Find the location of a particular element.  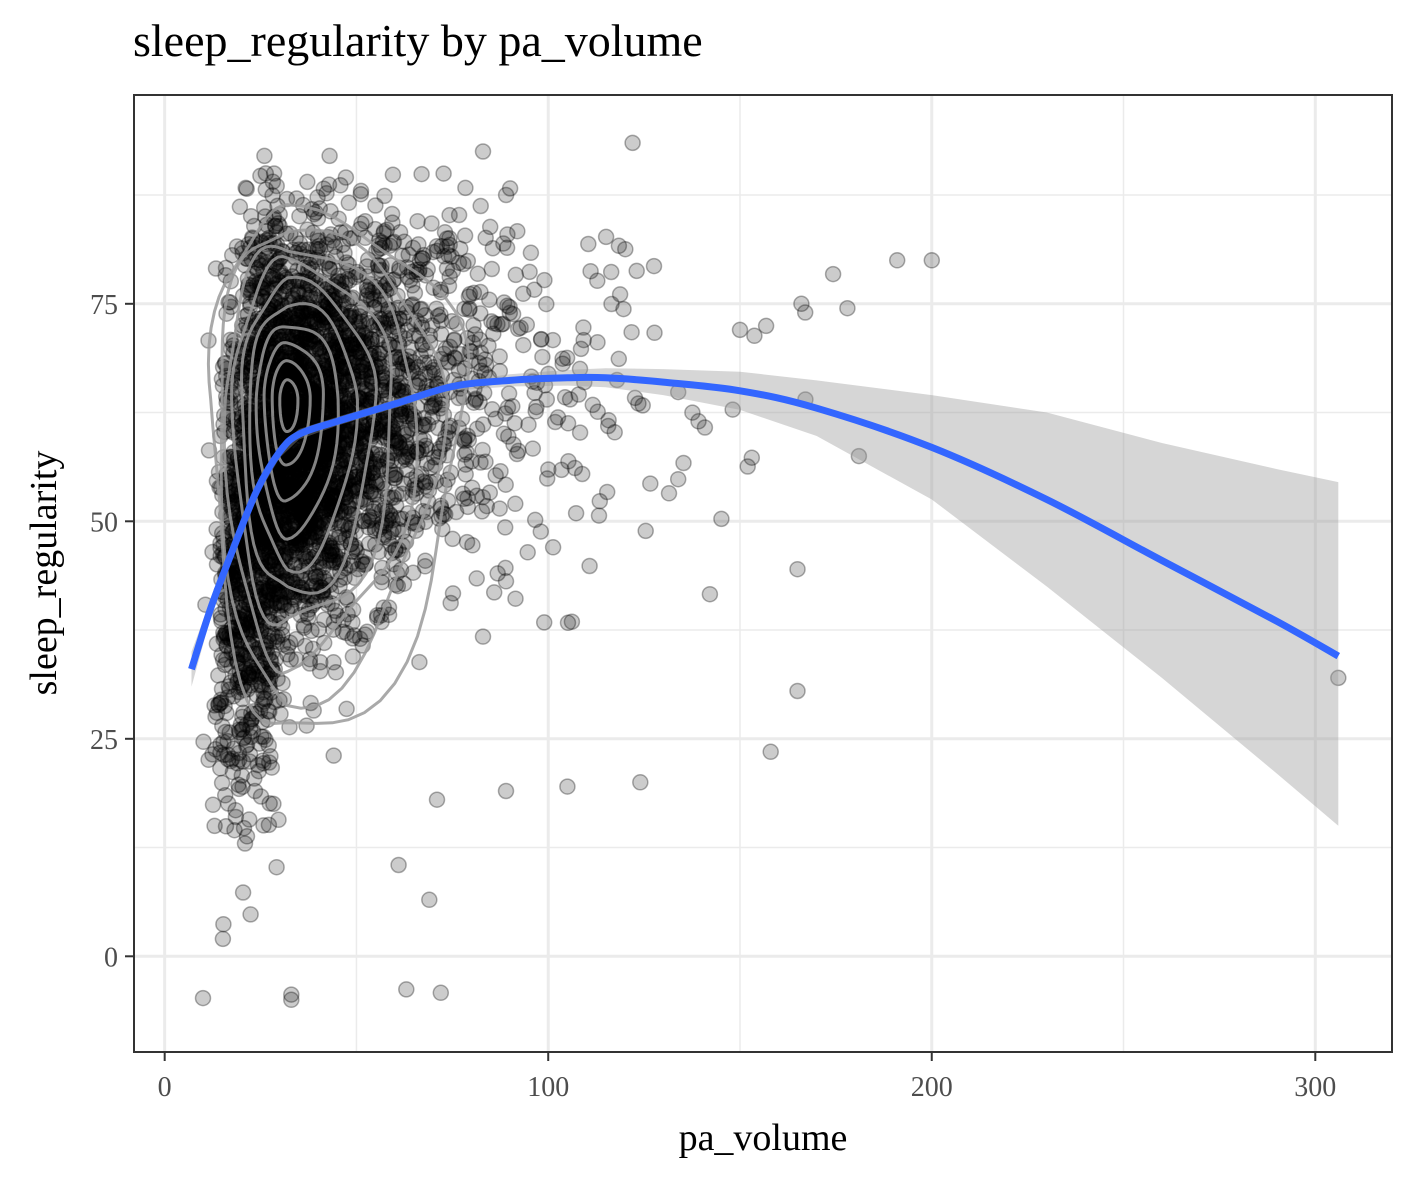

y-tick-label: 75 is located at coordinates (104, 305).